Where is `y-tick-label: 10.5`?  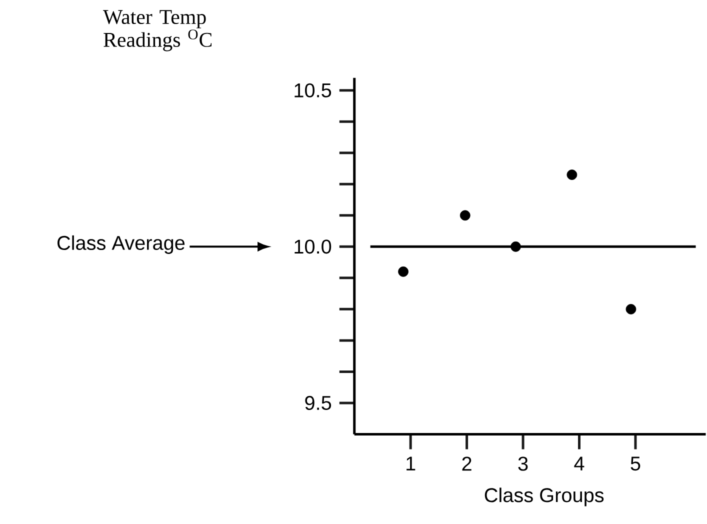
y-tick-label: 10.5 is located at coordinates (313, 90).